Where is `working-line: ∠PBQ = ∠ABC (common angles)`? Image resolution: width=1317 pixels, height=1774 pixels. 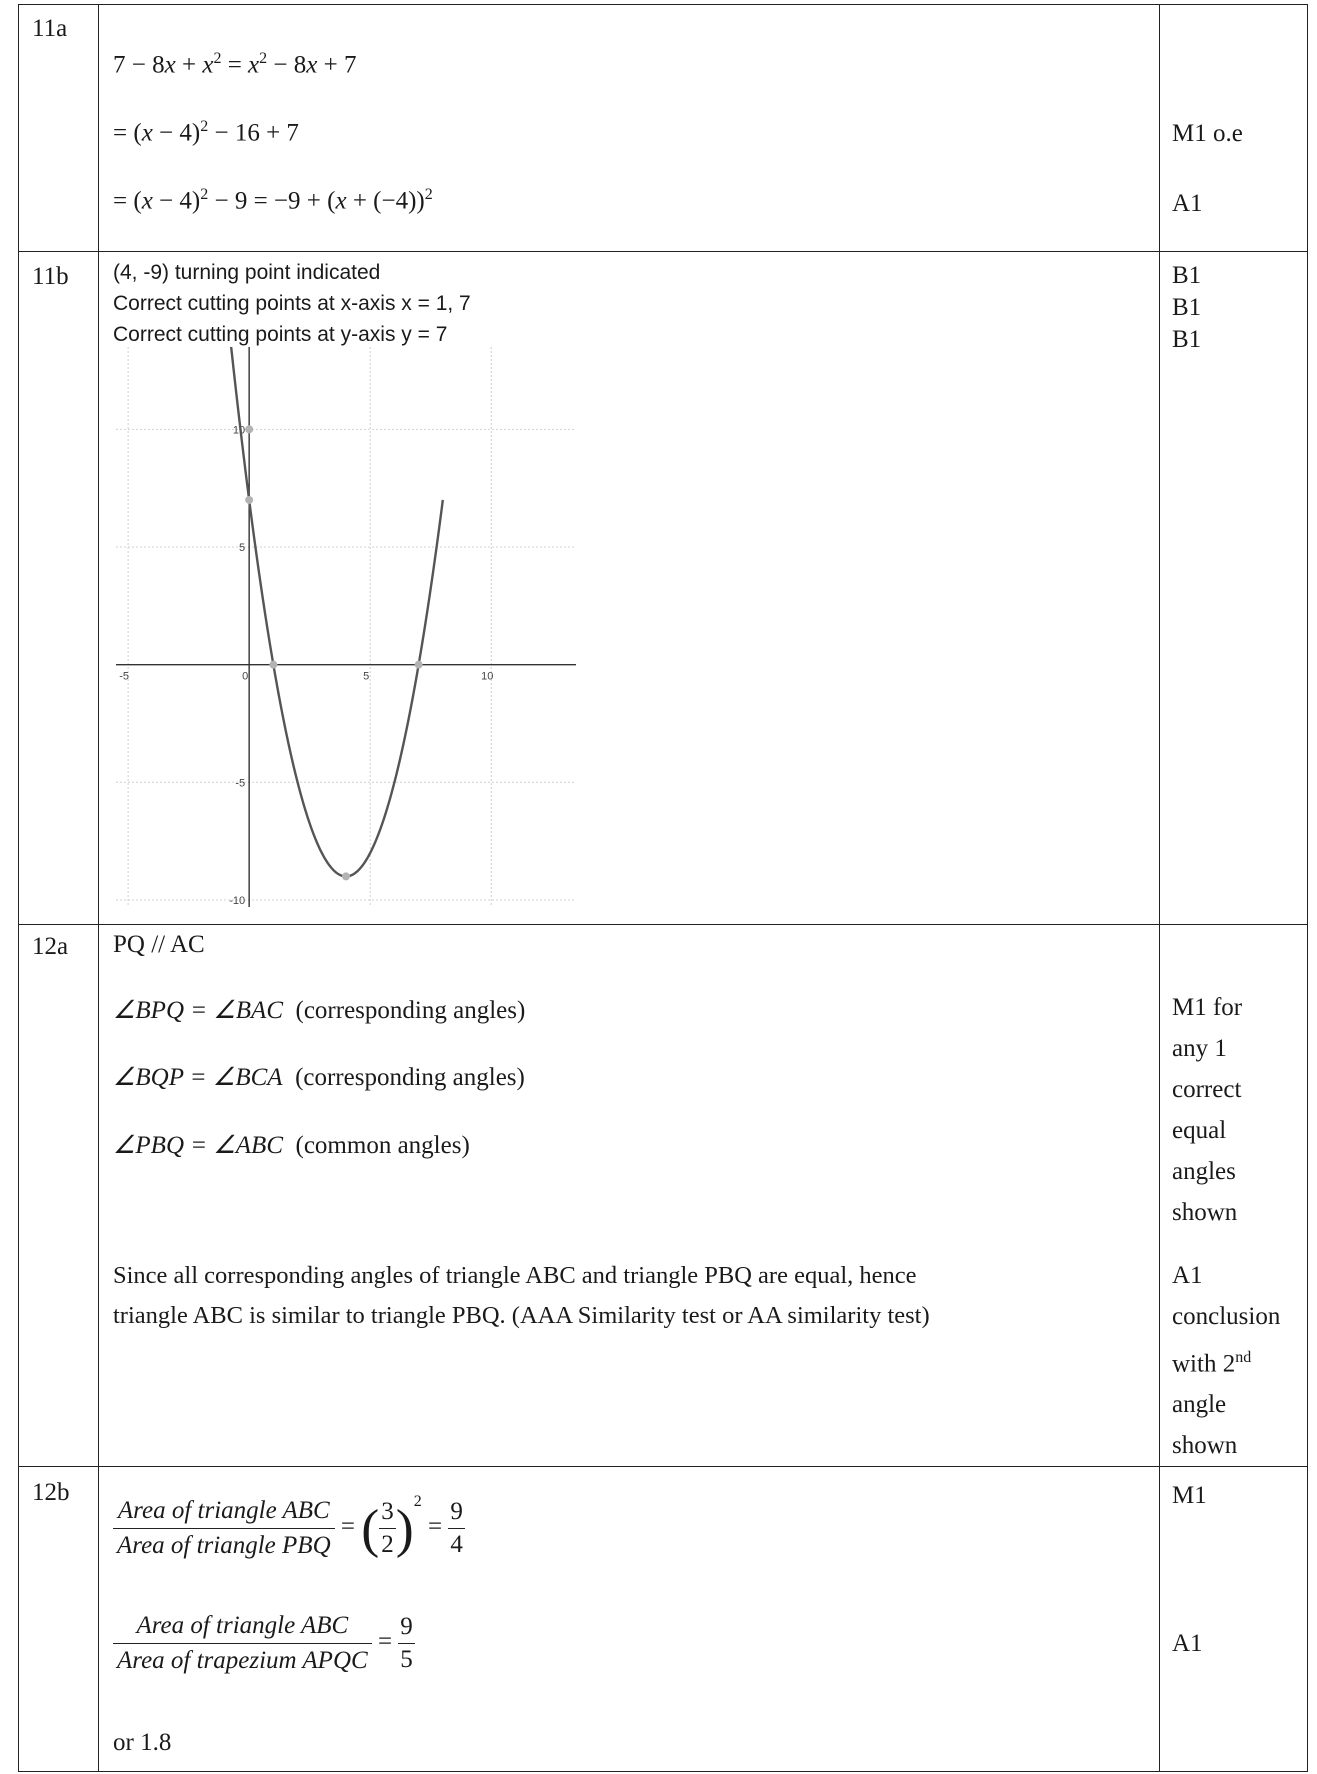
working-line: ∠PBQ = ∠ABC (common angles) is located at coordinates (291, 1145).